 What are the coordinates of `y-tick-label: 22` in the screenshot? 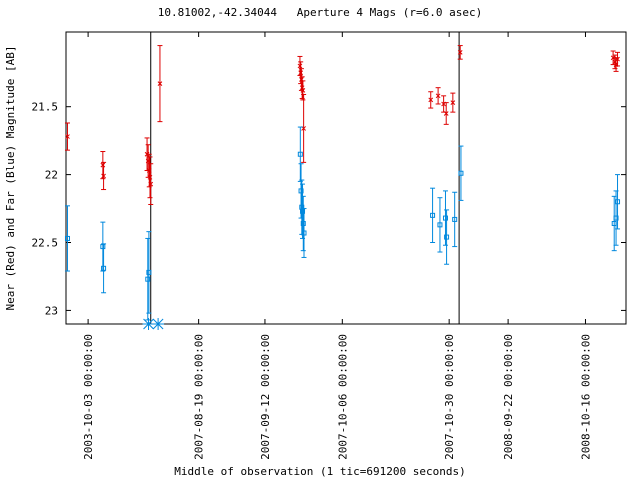 It's located at (51, 175).